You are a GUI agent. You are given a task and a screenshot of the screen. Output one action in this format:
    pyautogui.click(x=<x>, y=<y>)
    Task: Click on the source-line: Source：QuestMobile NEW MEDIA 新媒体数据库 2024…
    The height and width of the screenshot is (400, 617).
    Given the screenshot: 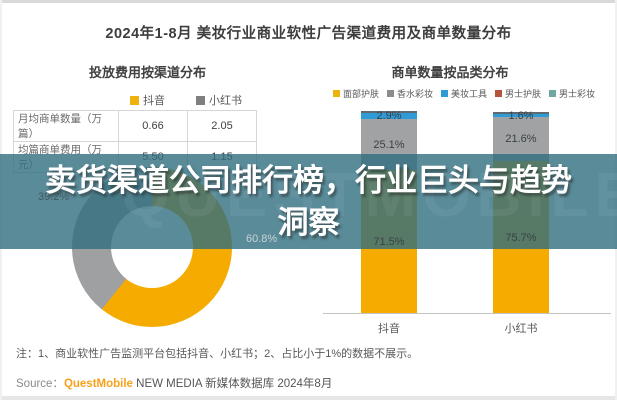 What is the action you would take?
    pyautogui.click(x=174, y=383)
    